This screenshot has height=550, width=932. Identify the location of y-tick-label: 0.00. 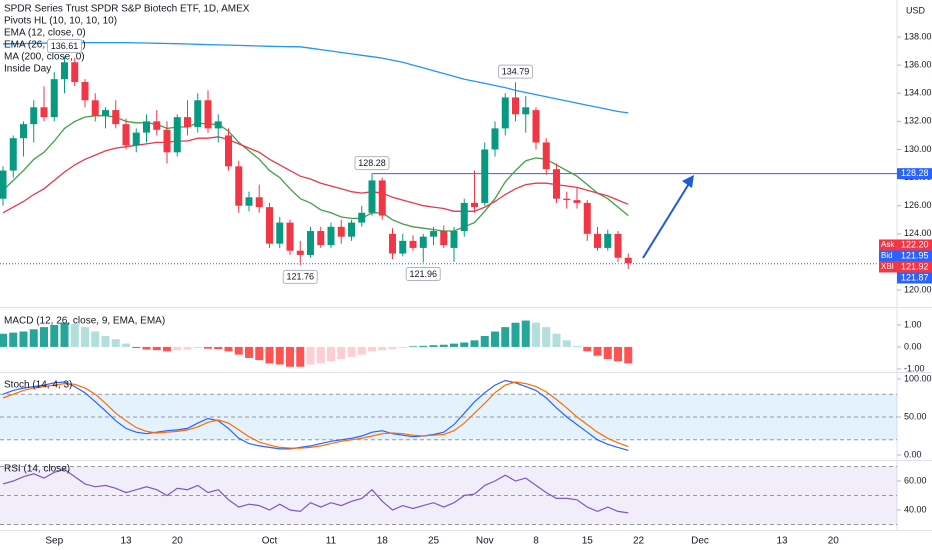
(913, 454).